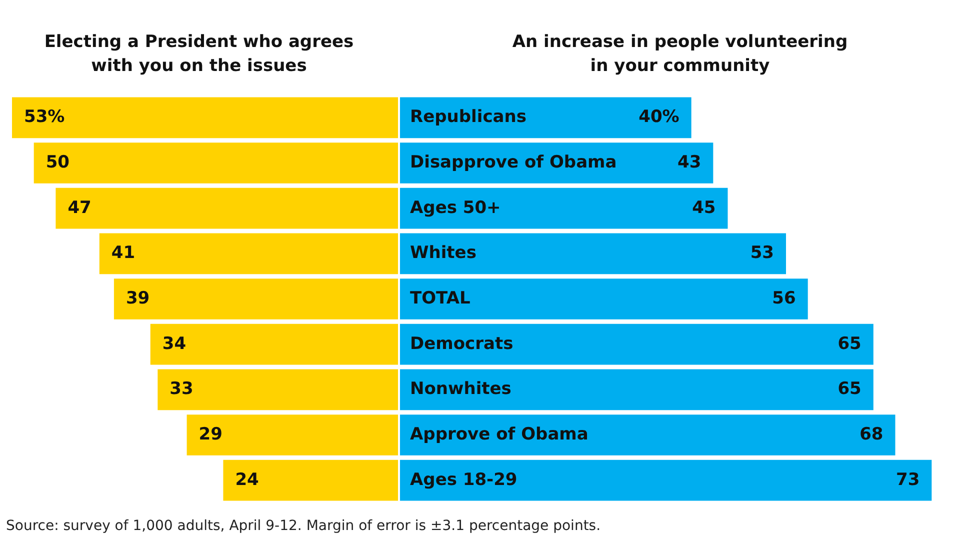  Describe the element at coordinates (499, 434) in the screenshot. I see `y-tick-label: Approve of Obama` at that location.